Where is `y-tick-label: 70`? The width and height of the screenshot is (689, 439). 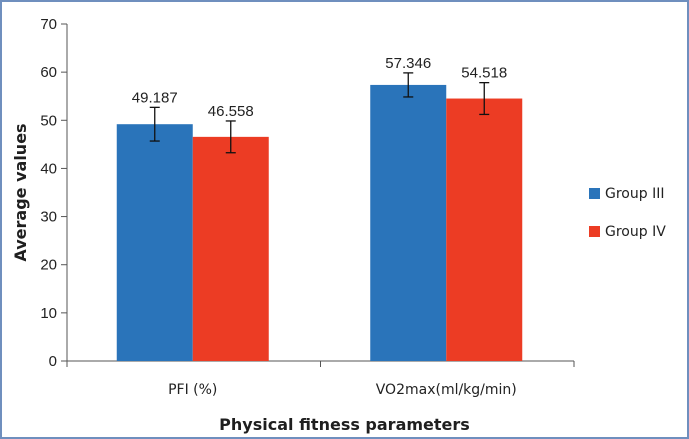
y-tick-label: 70 is located at coordinates (48, 24).